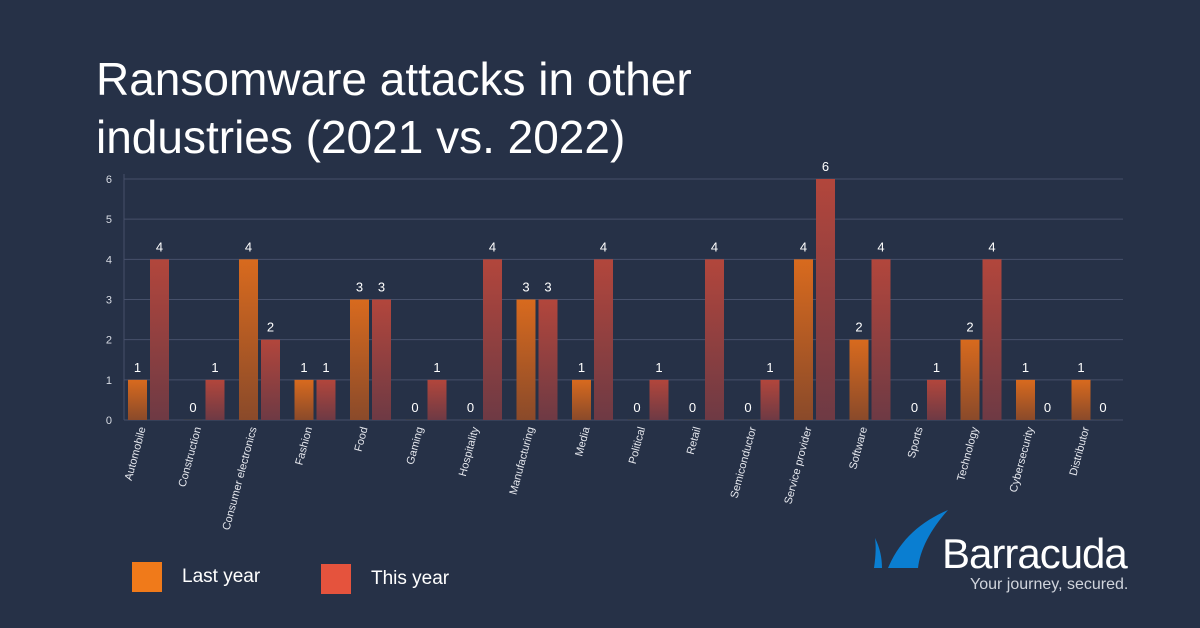 Image resolution: width=1200 pixels, height=628 pixels. Describe the element at coordinates (1049, 584) in the screenshot. I see `logo-tagline: Your journey, secured.` at that location.